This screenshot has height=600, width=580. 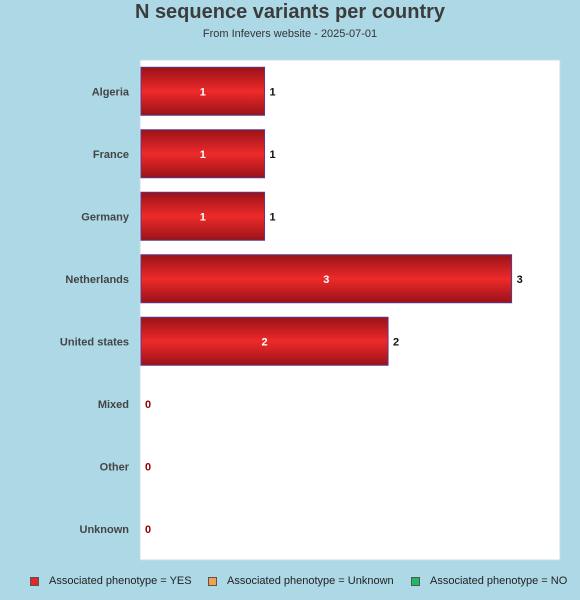 What do you see at coordinates (94, 342) in the screenshot?
I see `category-label: United states` at bounding box center [94, 342].